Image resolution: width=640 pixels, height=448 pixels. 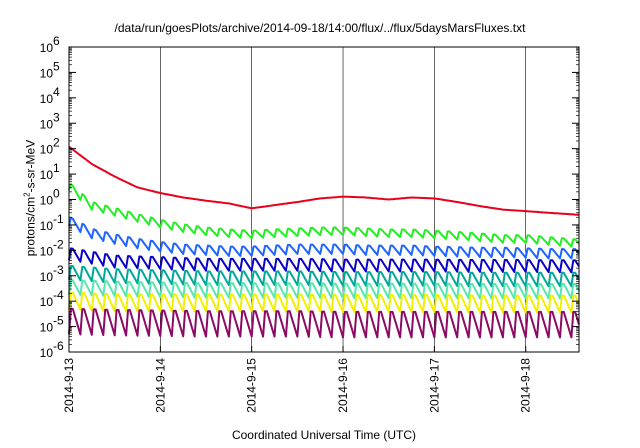 I want to click on y-axis-label: protons/cm2-s-sr-MeV, so click(x=30, y=198).